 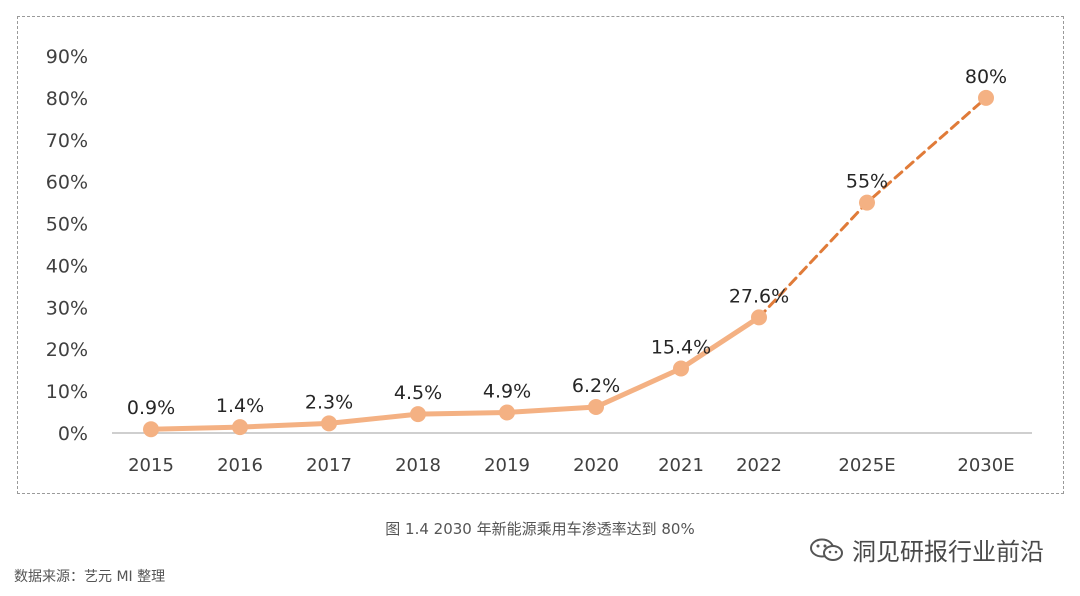 I want to click on y-tick-label: 60%, so click(x=67, y=183).